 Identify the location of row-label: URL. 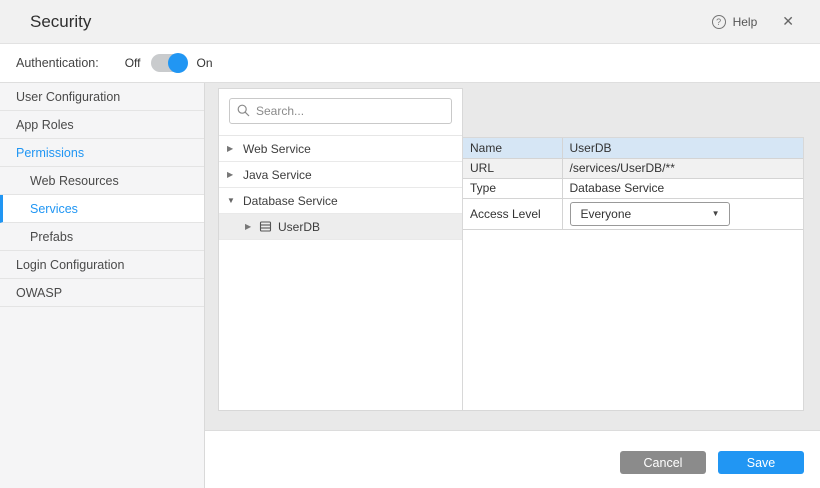
(513, 168).